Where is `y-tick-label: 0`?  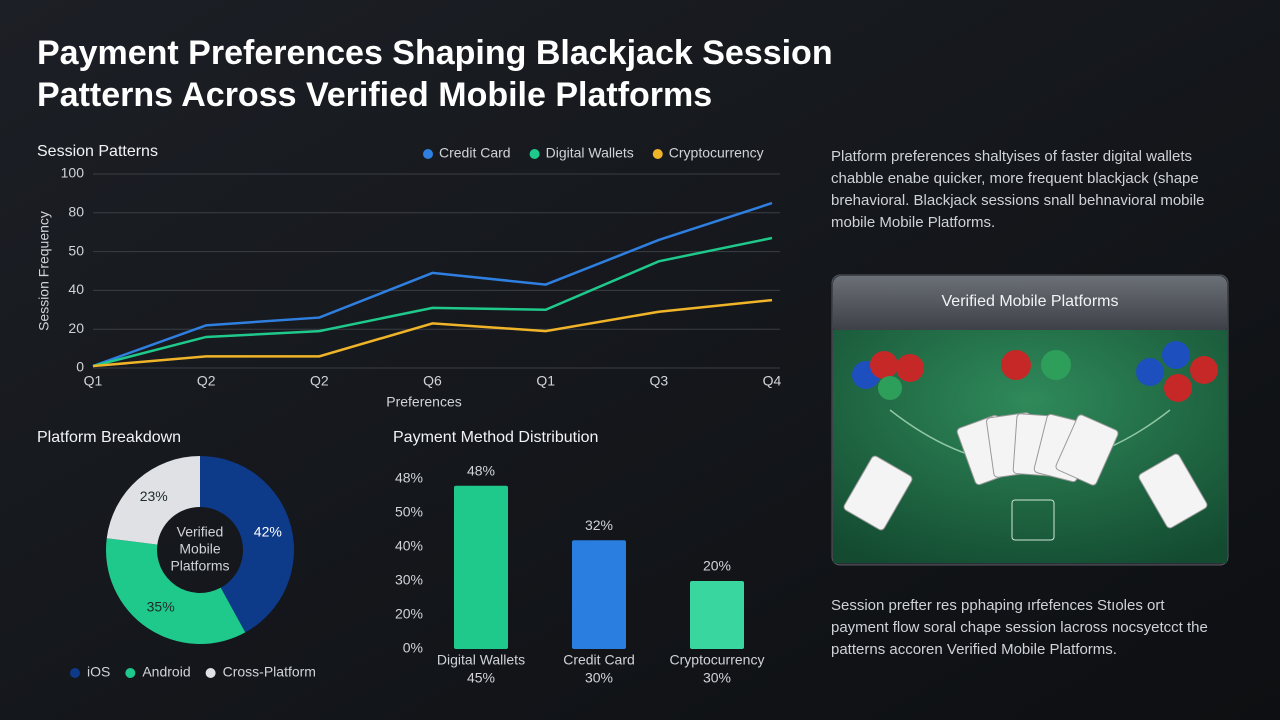 y-tick-label: 0 is located at coordinates (80, 367).